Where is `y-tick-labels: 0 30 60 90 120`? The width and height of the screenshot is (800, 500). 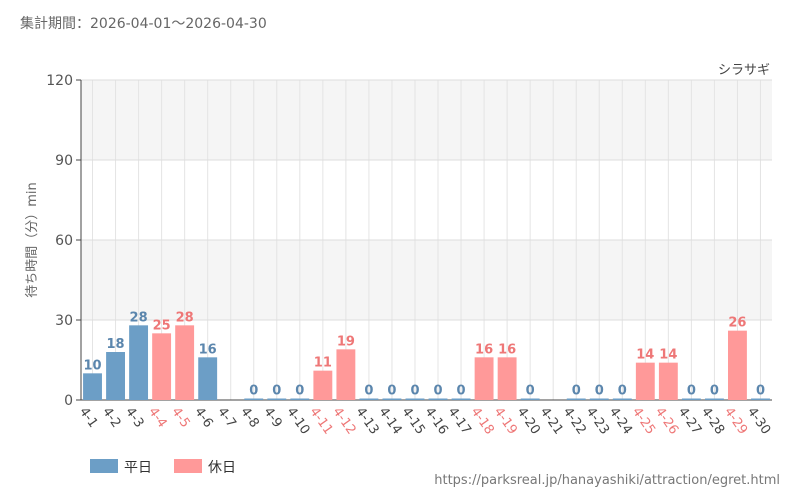 y-tick-labels: 0 30 60 90 120 is located at coordinates (59, 241).